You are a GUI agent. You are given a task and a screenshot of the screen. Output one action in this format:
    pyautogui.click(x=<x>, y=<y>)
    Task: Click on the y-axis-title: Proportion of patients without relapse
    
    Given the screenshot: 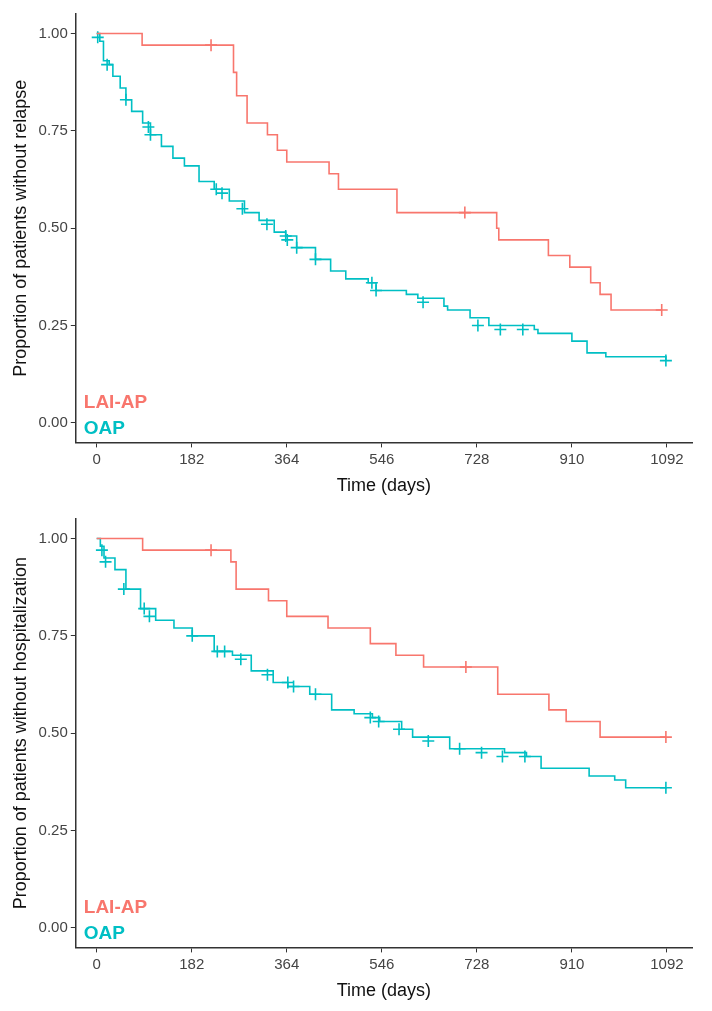 What is the action you would take?
    pyautogui.click(x=19, y=228)
    